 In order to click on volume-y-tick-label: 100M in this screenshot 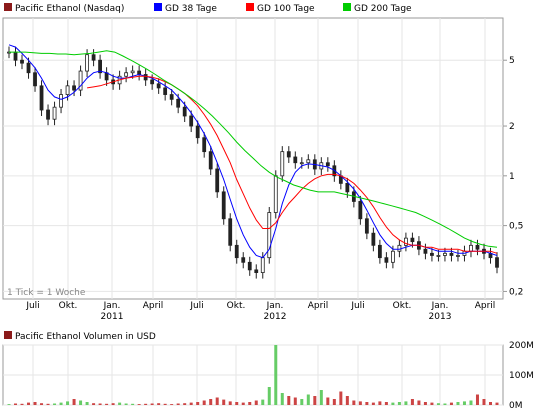, I will do `click(521, 376)`.